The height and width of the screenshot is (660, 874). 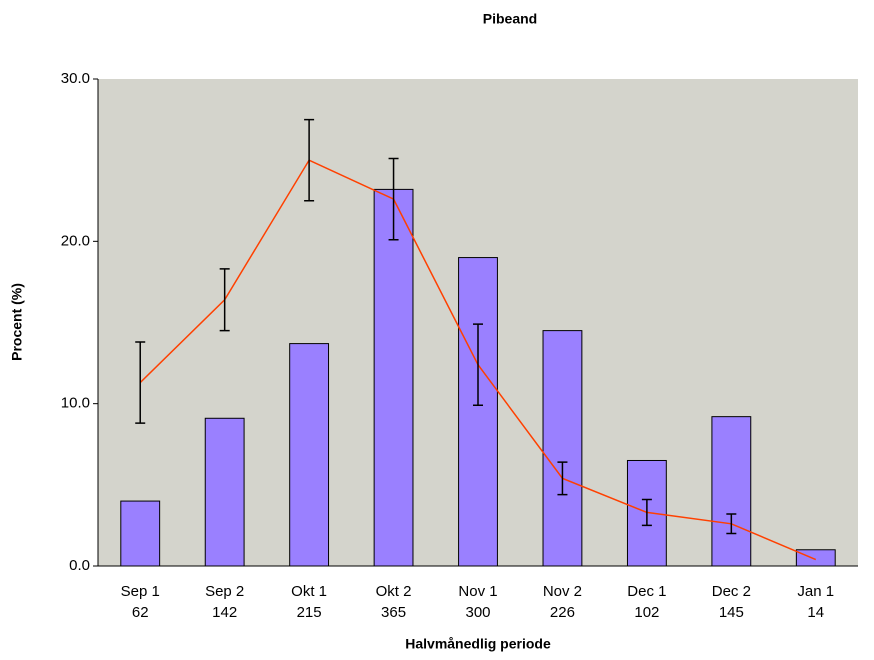 I want to click on x-tick-label: Sep 2, so click(x=224, y=591).